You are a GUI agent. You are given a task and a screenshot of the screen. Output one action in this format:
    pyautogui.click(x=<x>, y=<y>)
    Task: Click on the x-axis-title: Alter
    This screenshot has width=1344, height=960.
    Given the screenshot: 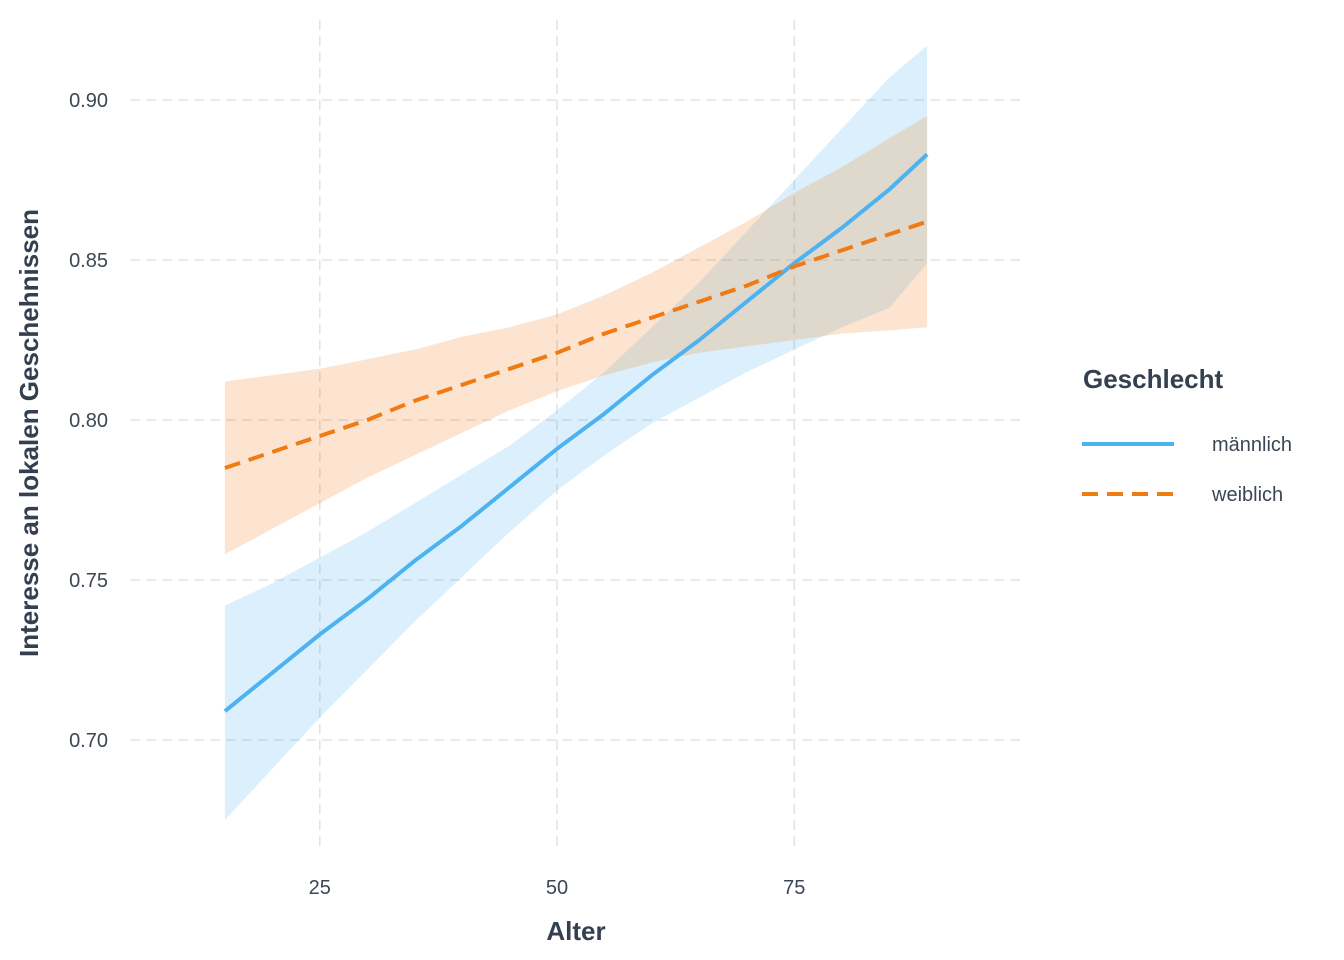 What is the action you would take?
    pyautogui.click(x=575, y=931)
    